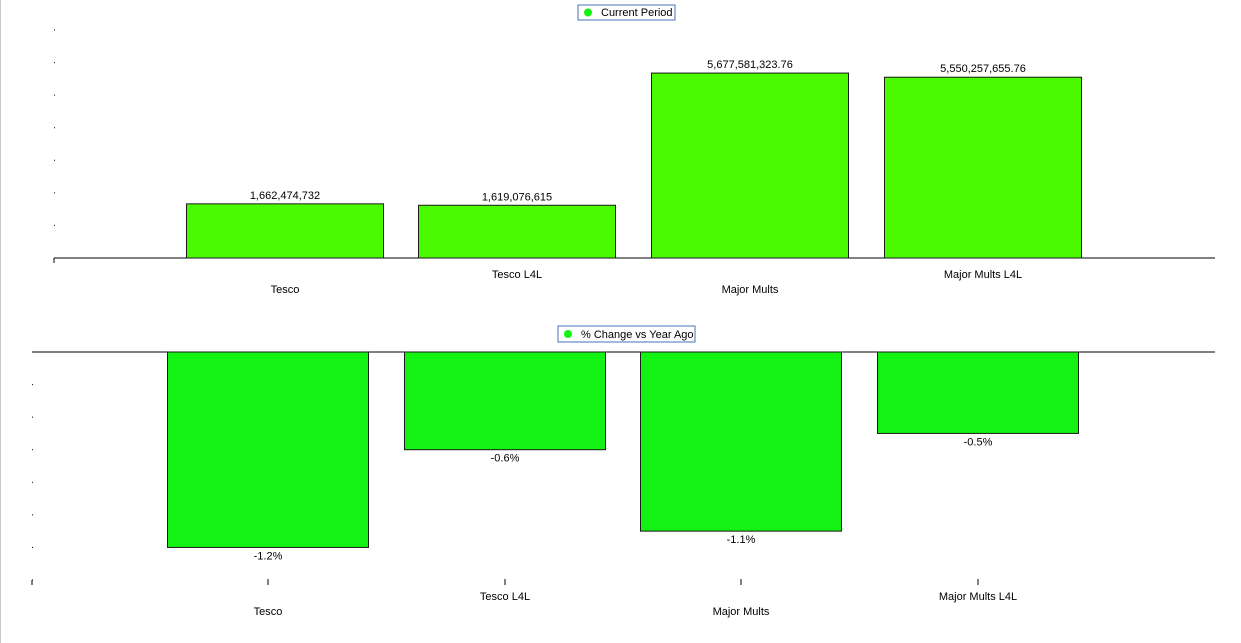 The image size is (1241, 643). I want to click on data-label: -0.6%, so click(505, 459).